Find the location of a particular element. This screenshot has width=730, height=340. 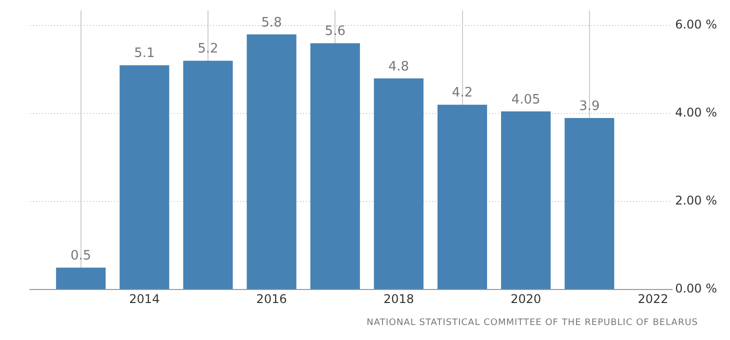

y-tick-label: 4.00 % is located at coordinates (696, 113).